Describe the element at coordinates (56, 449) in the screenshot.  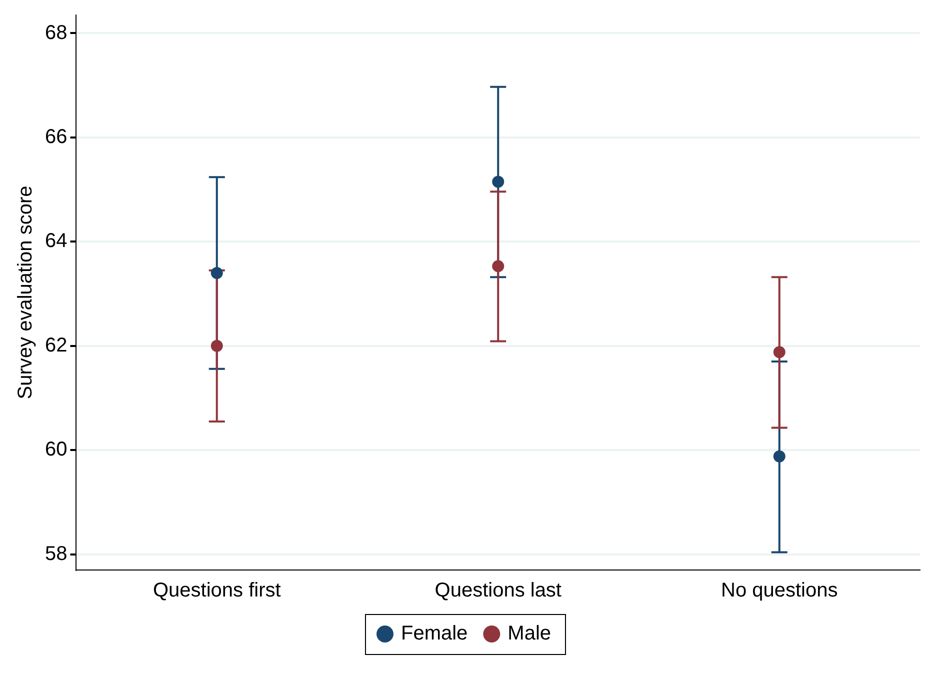
I see `y-tick-label: 60` at that location.